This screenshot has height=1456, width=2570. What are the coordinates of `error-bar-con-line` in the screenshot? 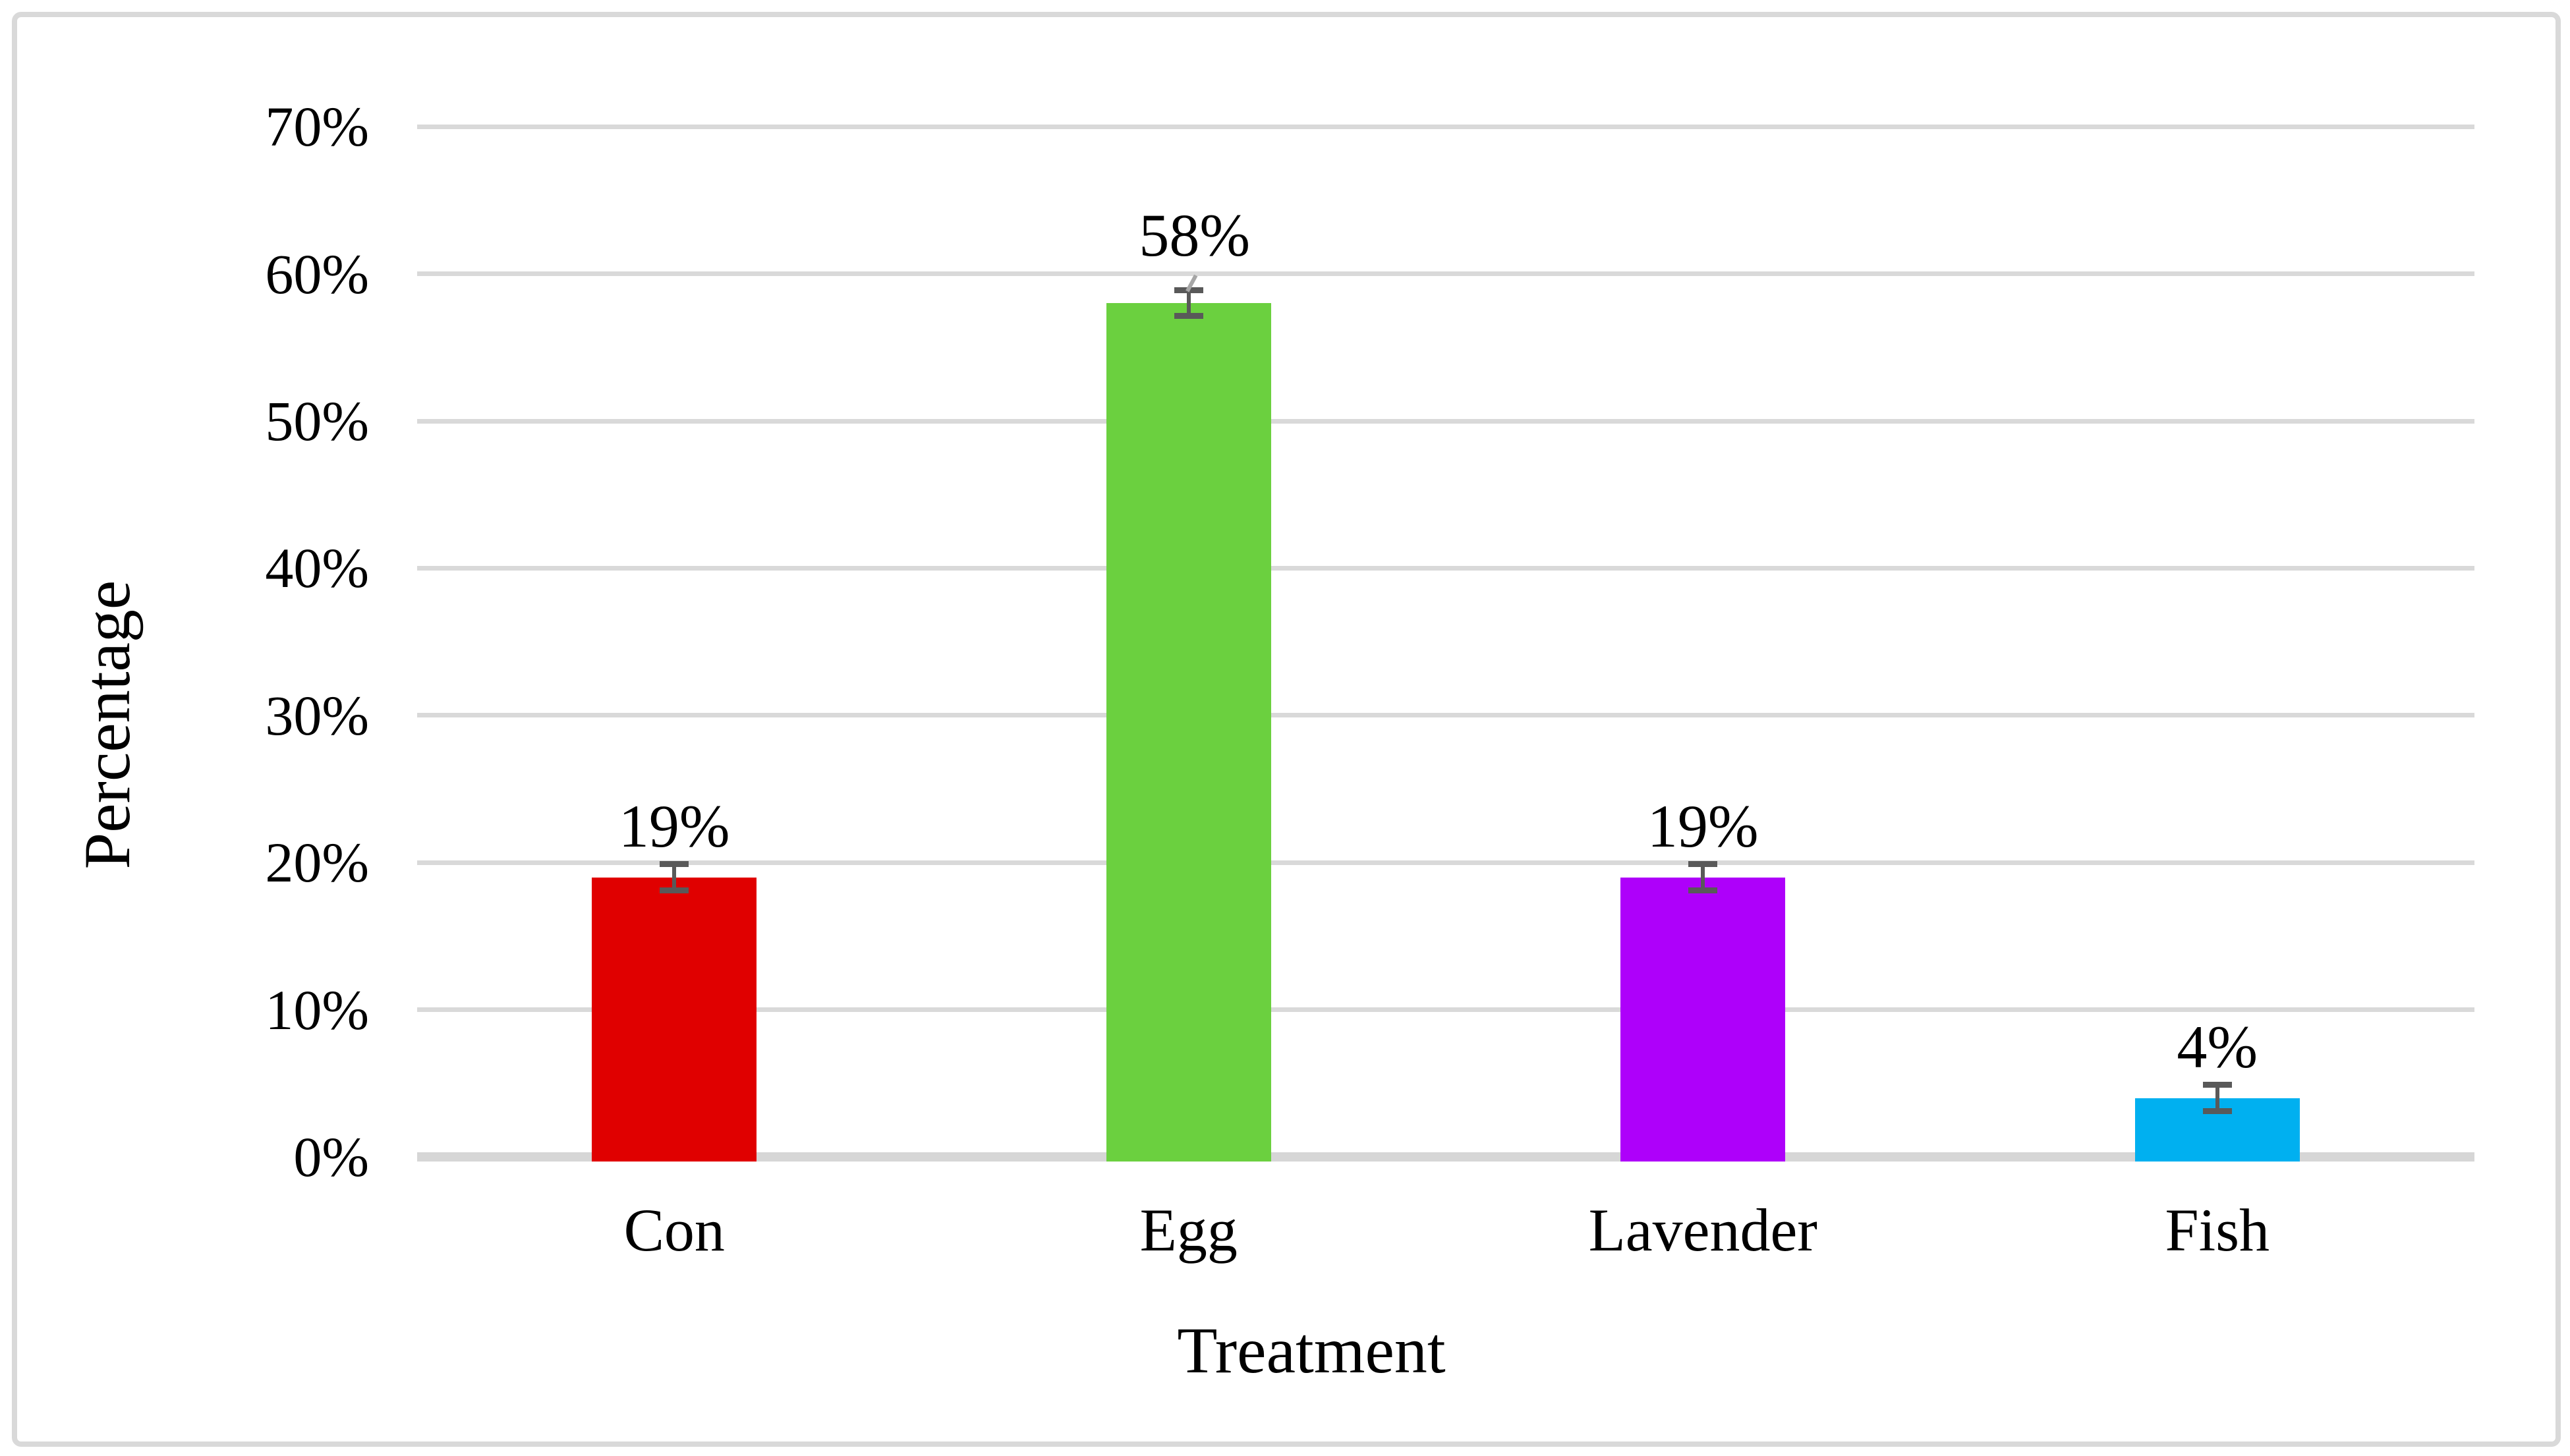 It's located at (674, 877).